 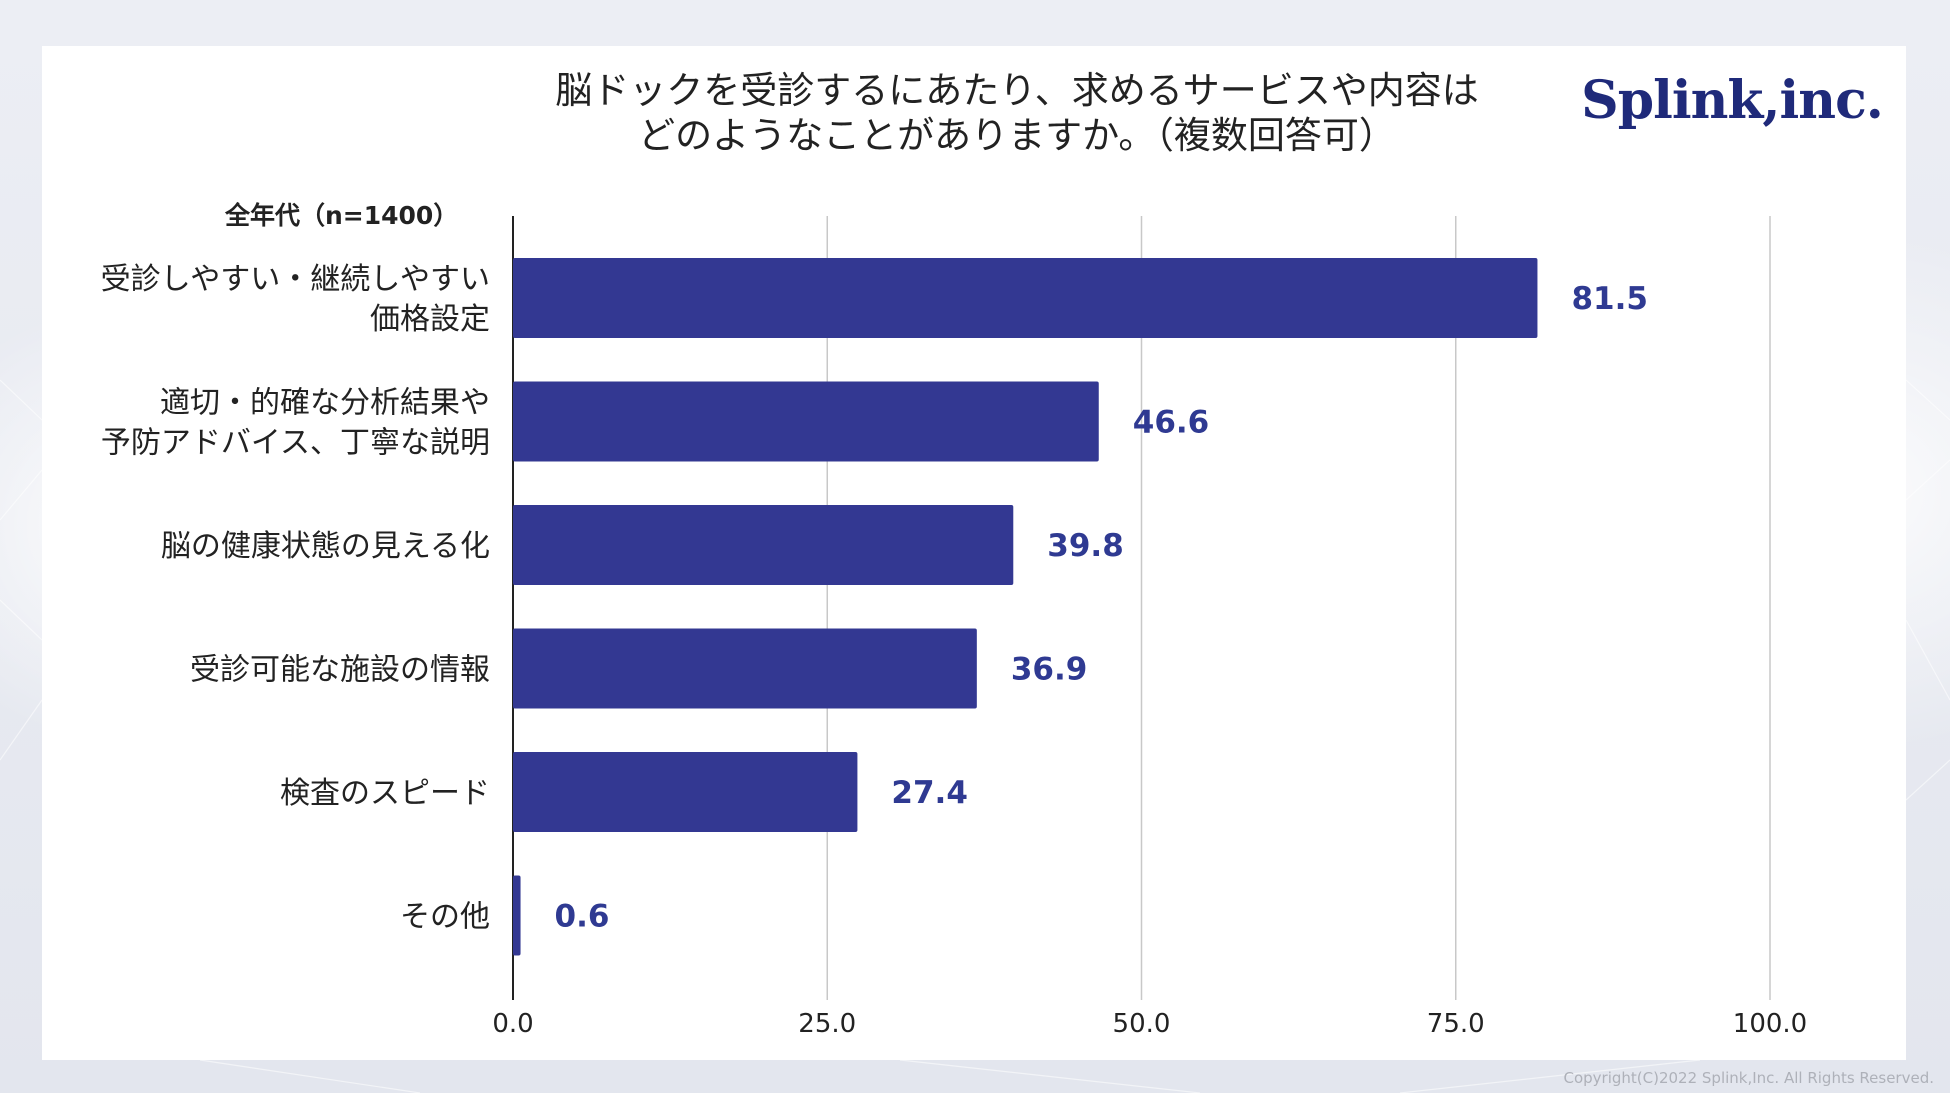 I want to click on data-label: 46.6, so click(x=1171, y=423).